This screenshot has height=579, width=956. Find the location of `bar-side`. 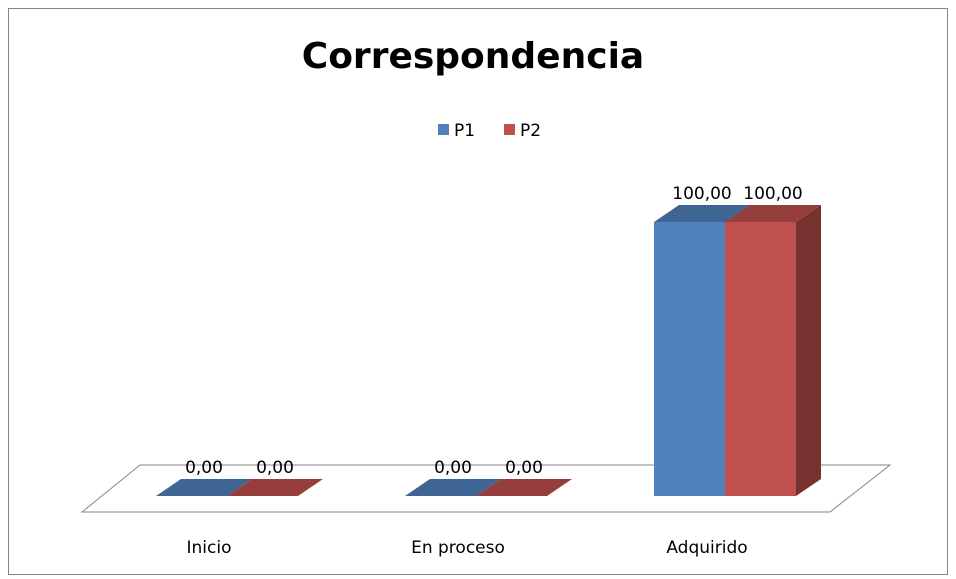

bar-side is located at coordinates (808, 350).